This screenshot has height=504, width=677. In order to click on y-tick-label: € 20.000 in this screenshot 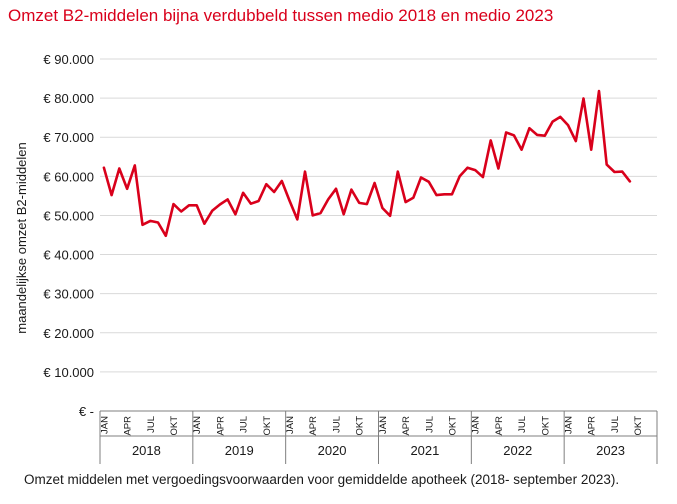, I will do `click(68, 333)`.